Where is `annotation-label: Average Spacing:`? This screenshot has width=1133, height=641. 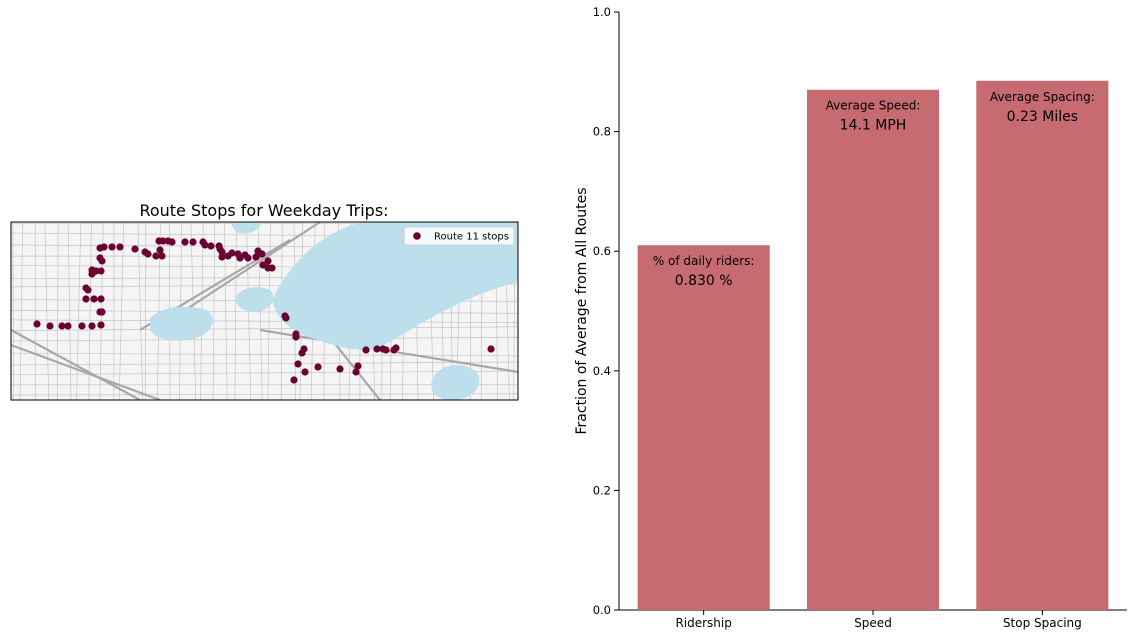
annotation-label: Average Spacing: is located at coordinates (1042, 97).